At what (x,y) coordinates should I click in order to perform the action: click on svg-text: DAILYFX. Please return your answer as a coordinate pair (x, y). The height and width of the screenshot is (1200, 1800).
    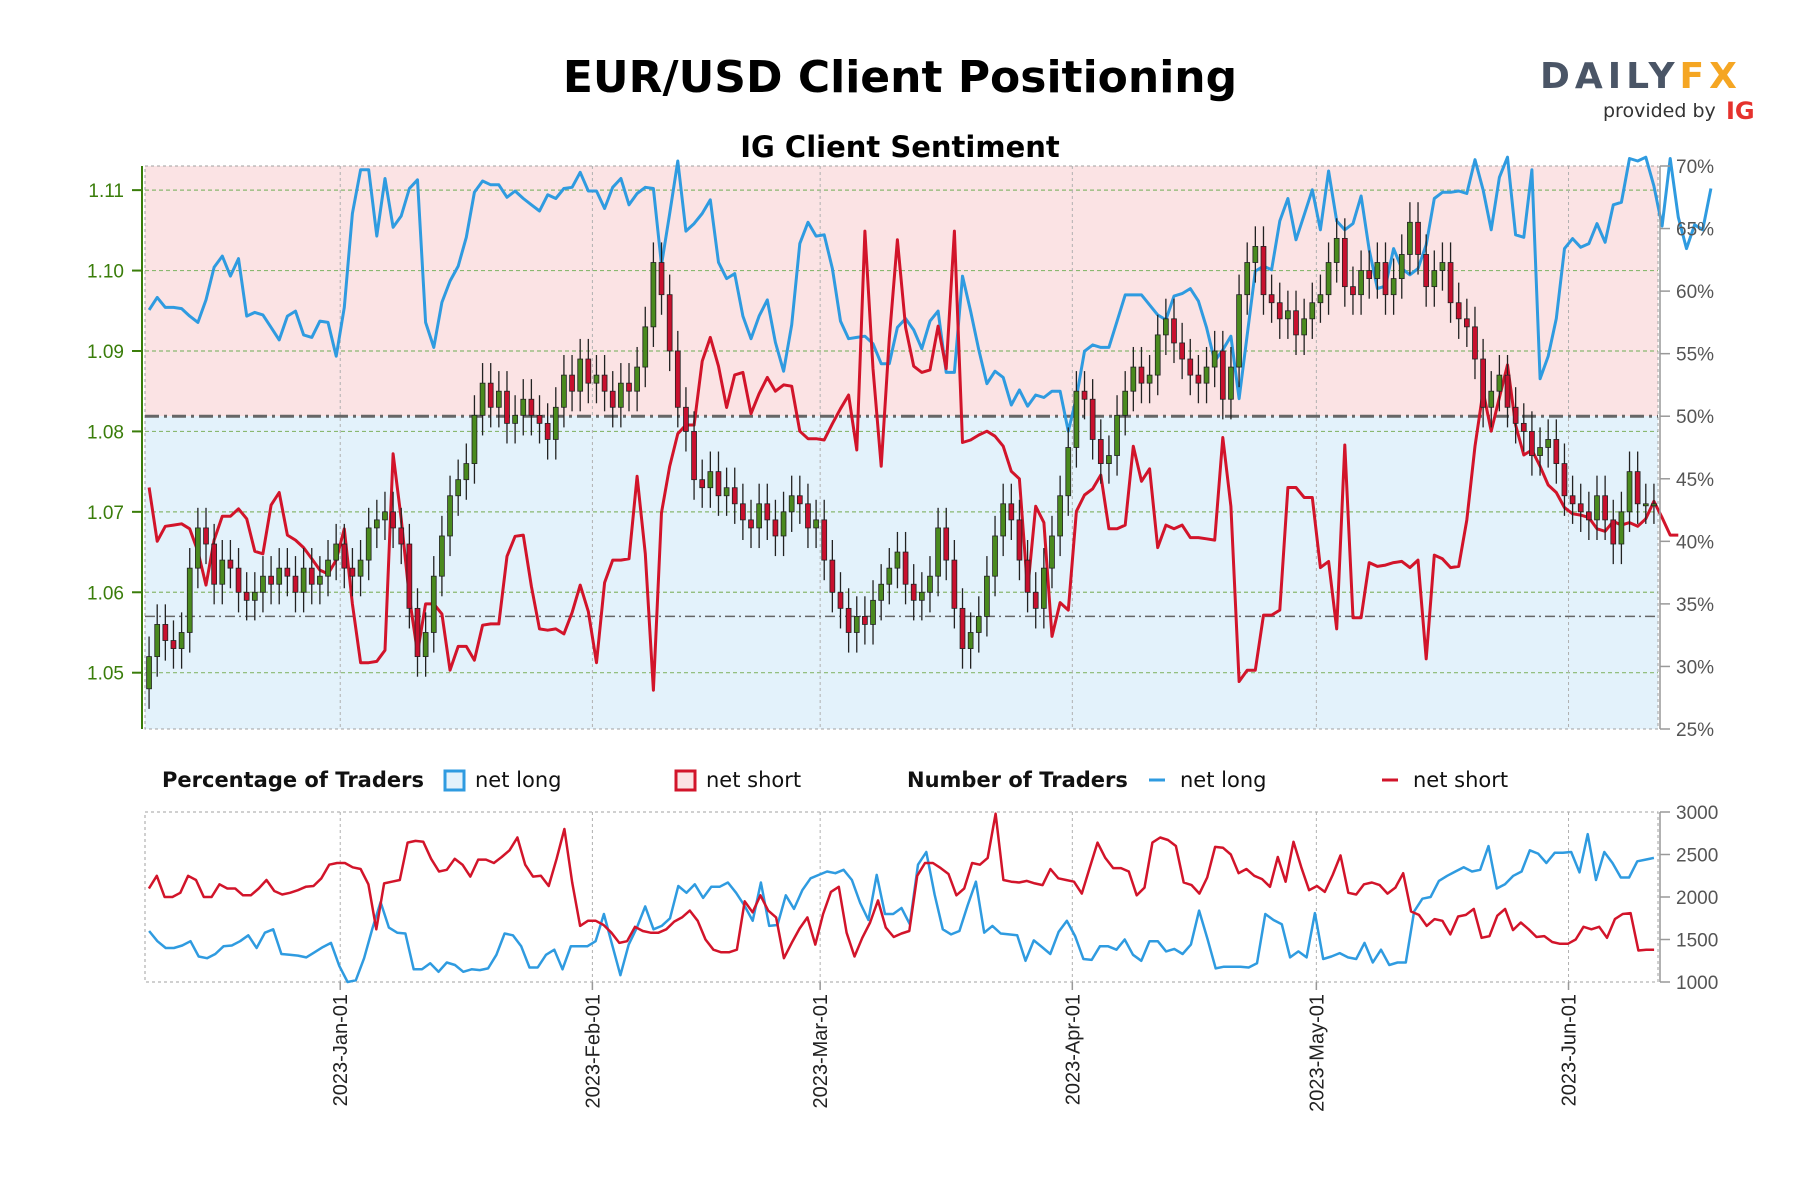
    Looking at the image, I should click on (1641, 76).